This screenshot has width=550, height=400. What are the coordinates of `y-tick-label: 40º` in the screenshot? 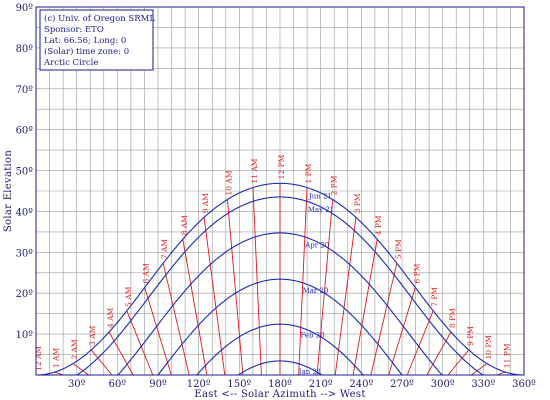 It's located at (25, 212).